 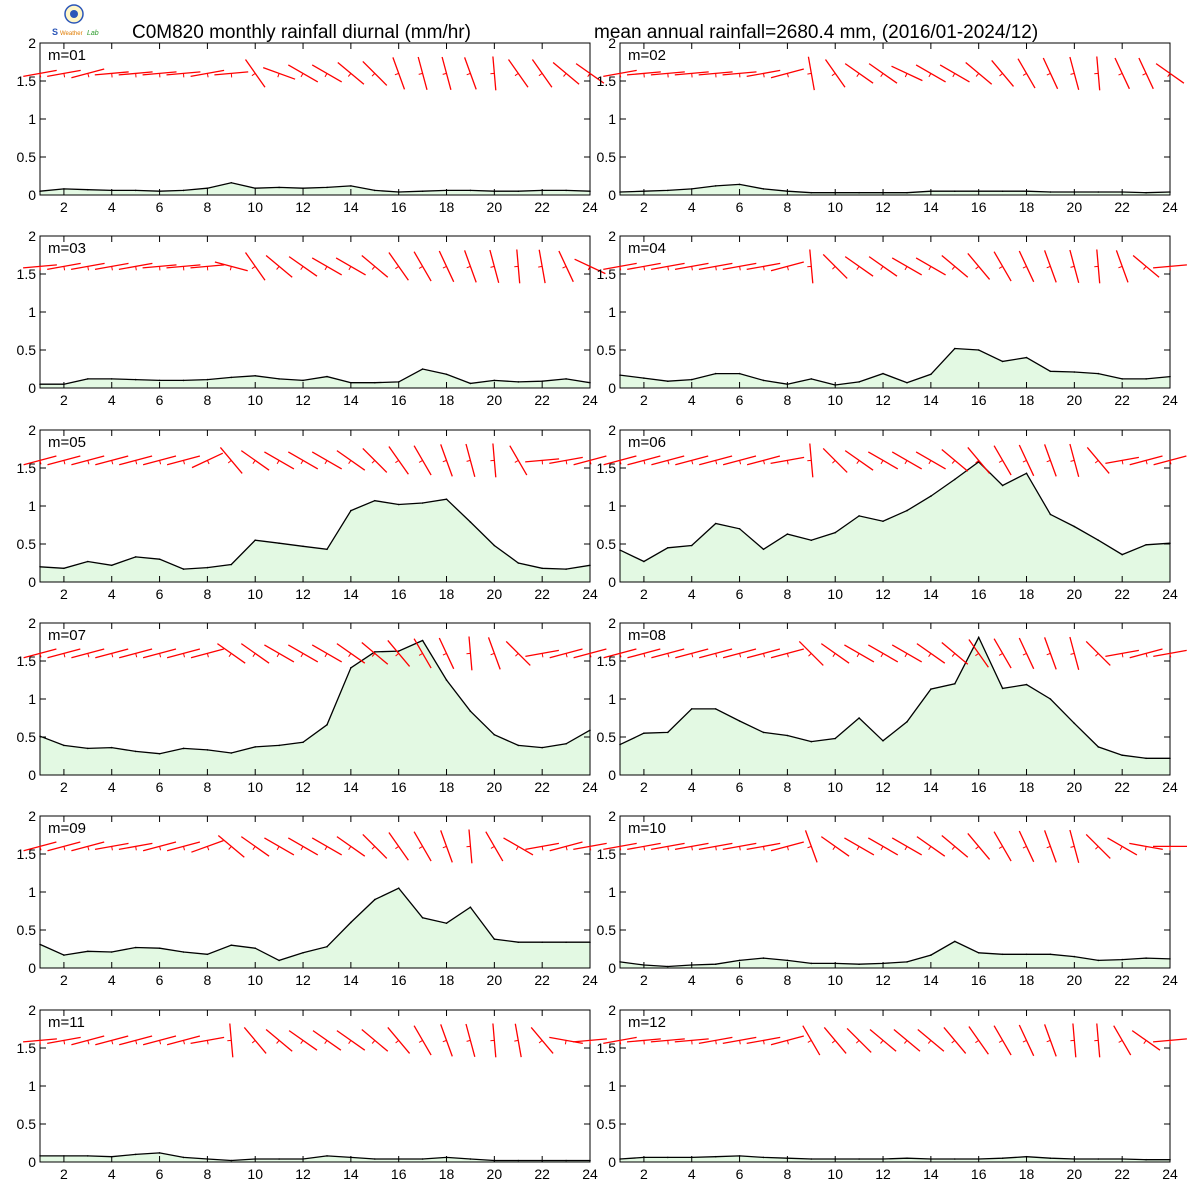 I want to click on y-tick-label: 2, so click(x=32, y=430).